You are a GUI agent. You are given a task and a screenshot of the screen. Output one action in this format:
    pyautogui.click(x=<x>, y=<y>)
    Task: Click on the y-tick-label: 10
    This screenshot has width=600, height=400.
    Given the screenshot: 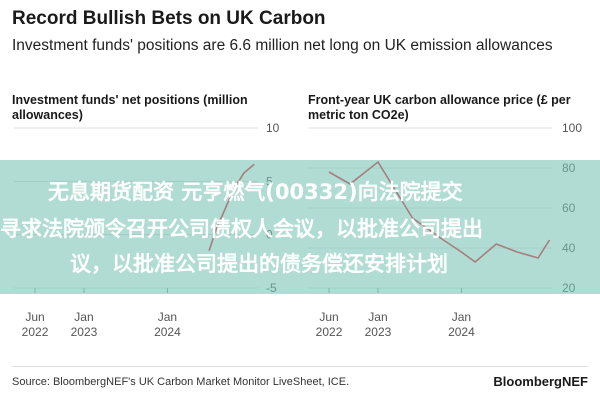 What is the action you would take?
    pyautogui.click(x=273, y=128)
    